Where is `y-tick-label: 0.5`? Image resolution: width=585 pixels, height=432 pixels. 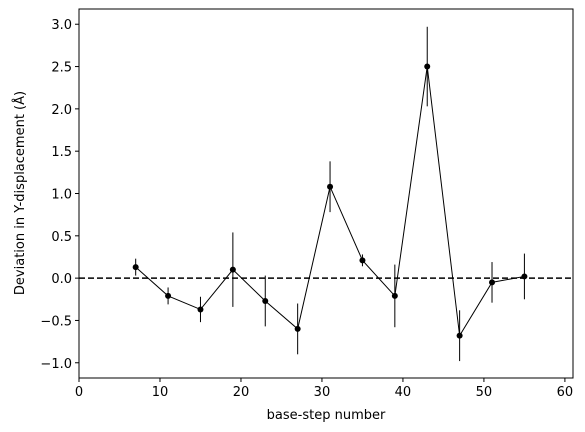 y-tick-label: 0.5 is located at coordinates (61, 237).